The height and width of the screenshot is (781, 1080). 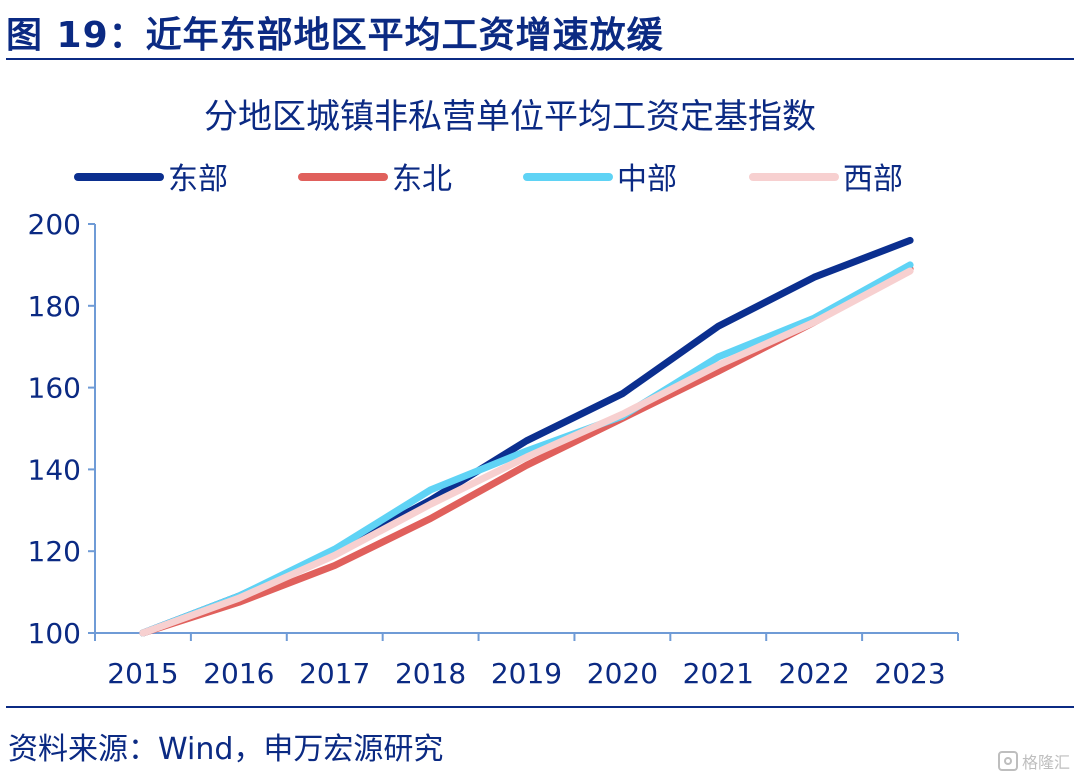 I want to click on chart-legend: 东部 东北 中部 西部, so click(x=488, y=179).